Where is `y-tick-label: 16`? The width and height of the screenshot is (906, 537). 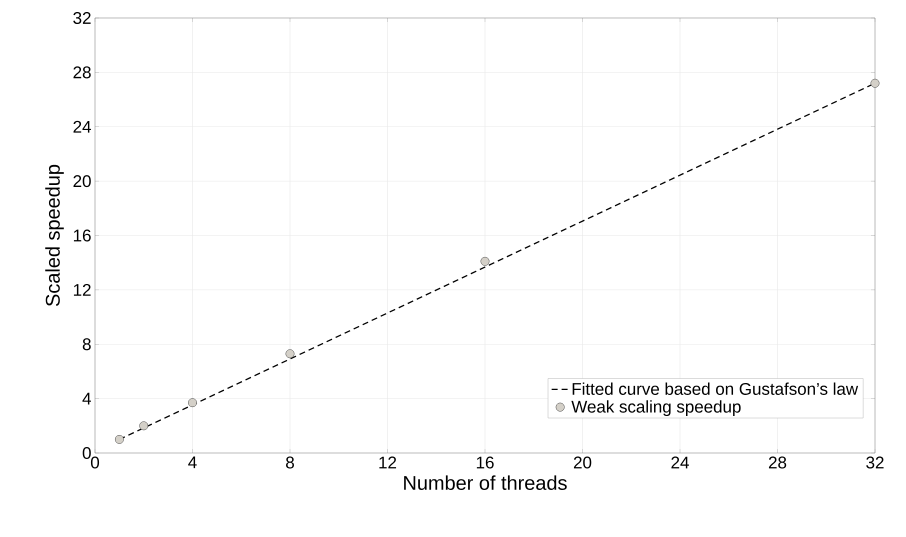 y-tick-label: 16 is located at coordinates (82, 236).